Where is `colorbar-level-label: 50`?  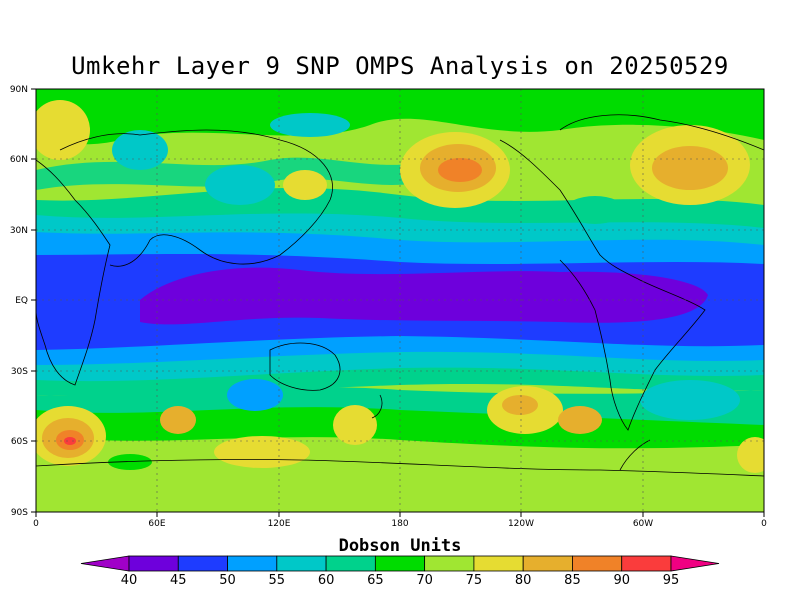
colorbar-level-label: 50 is located at coordinates (227, 580).